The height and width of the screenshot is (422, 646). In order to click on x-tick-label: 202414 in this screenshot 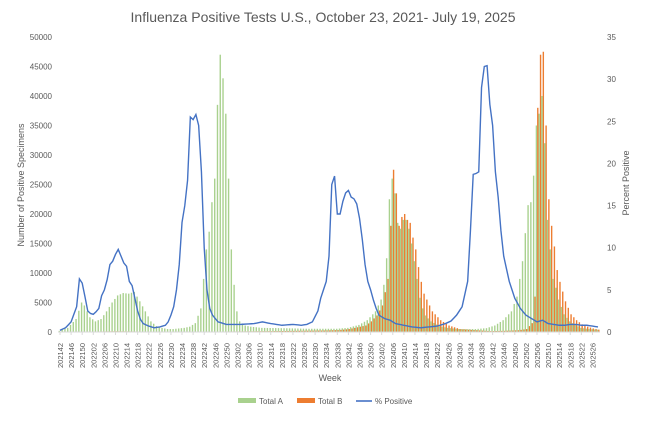, I will do `click(415, 355)`.